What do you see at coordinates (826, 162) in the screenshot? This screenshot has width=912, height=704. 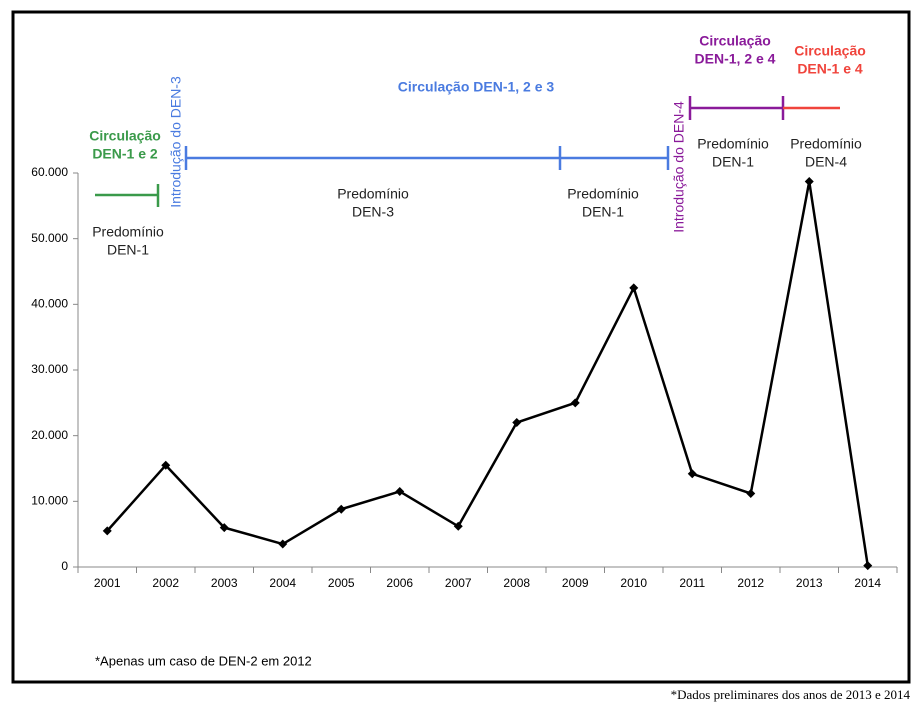 I see `annotation: DEN-4` at bounding box center [826, 162].